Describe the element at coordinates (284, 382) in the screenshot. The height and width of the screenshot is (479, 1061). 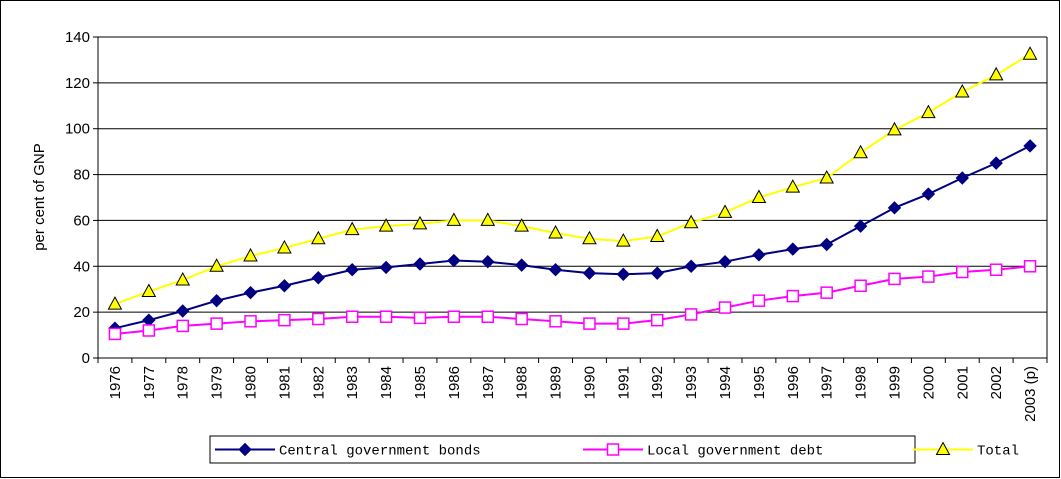
I see `x-tick-label: 1981` at that location.